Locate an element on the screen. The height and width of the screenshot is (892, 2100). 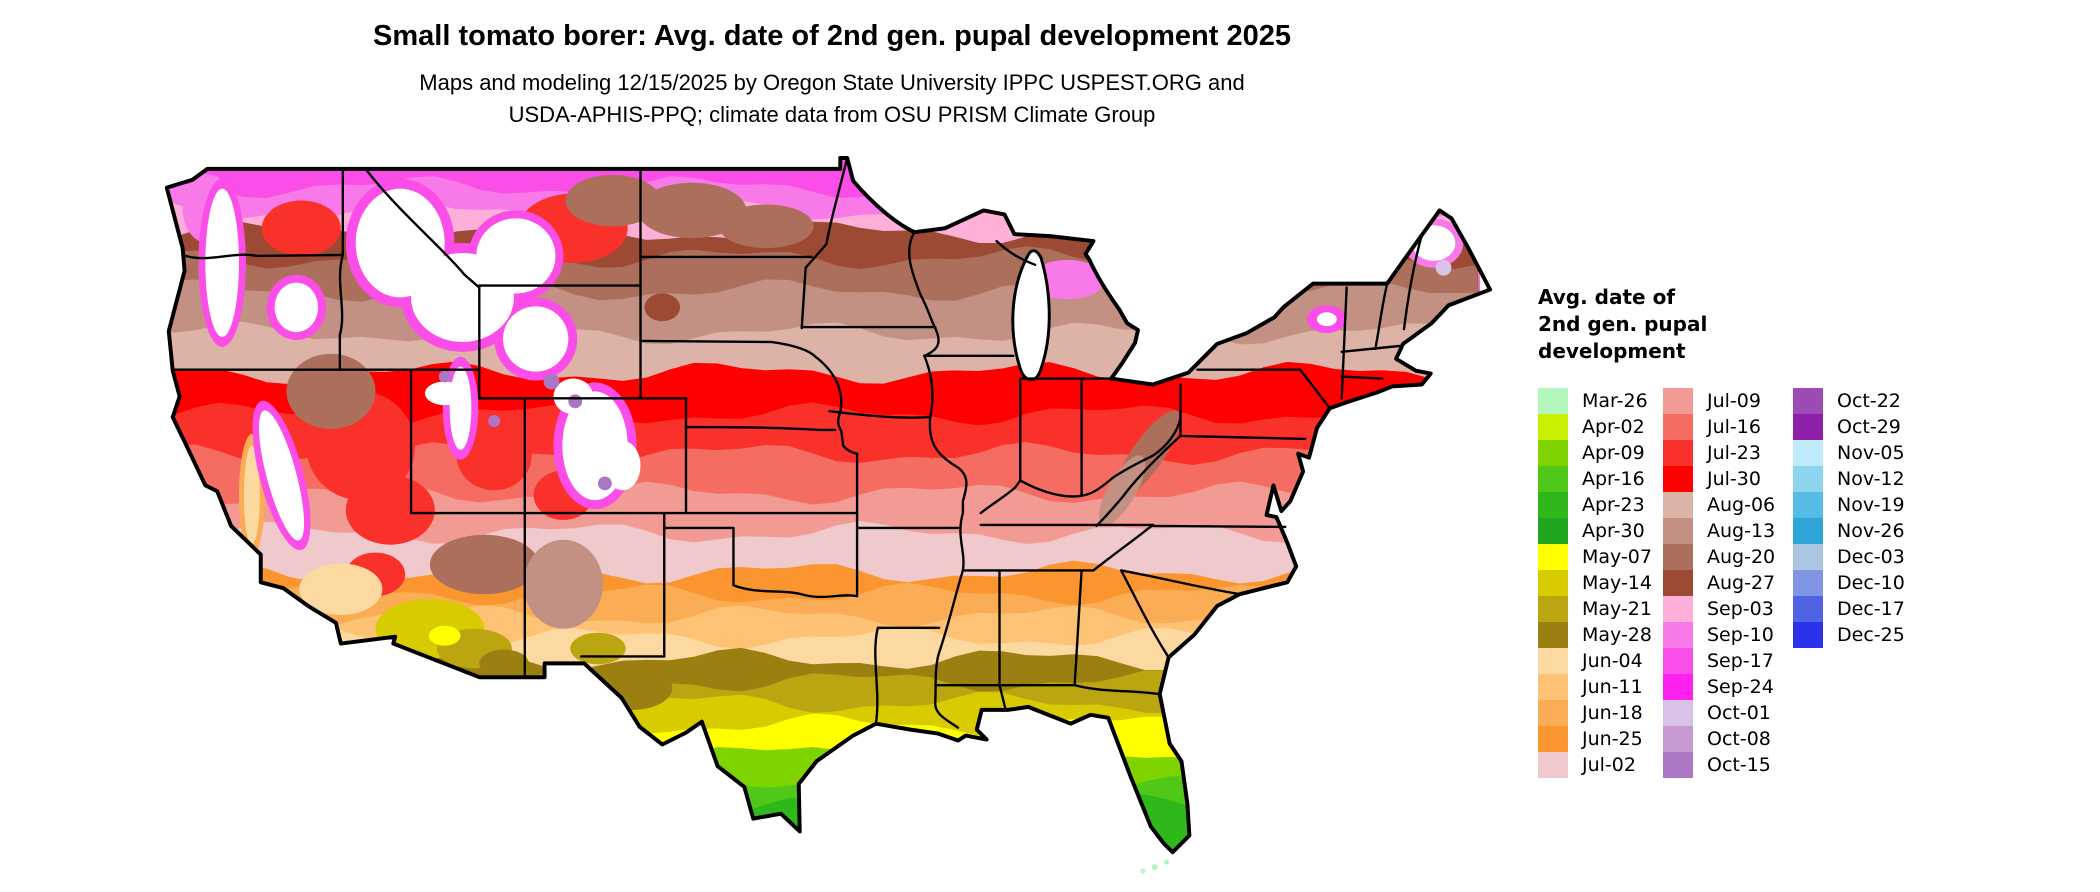
legend-entry-Jul-09: Jul-09 is located at coordinates (1728, 401).